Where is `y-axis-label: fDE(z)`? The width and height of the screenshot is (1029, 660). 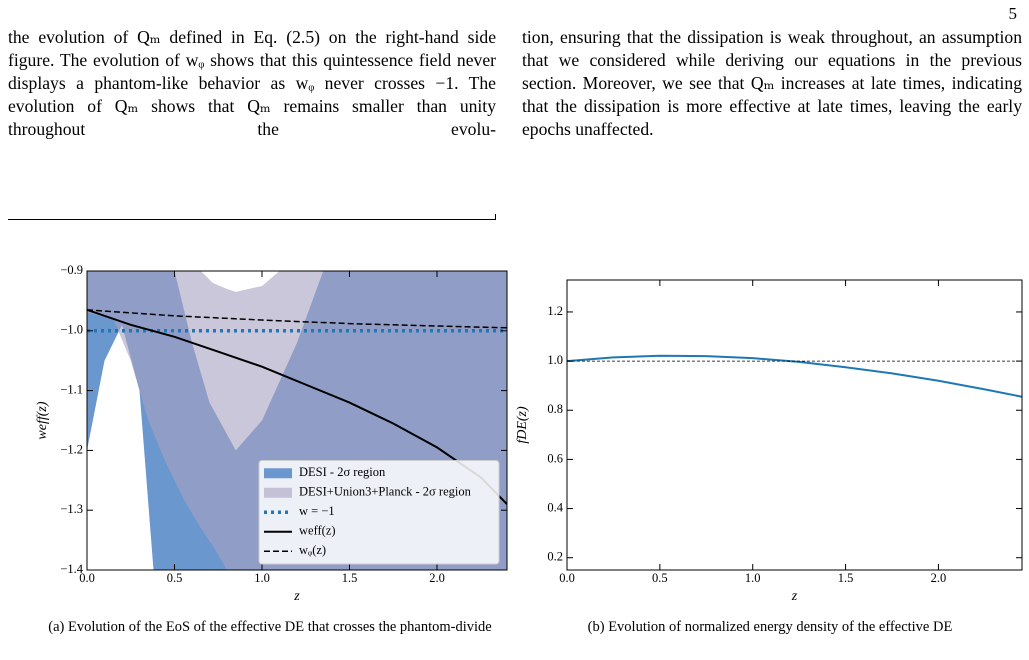
y-axis-label: fDE(z) is located at coordinates (522, 425).